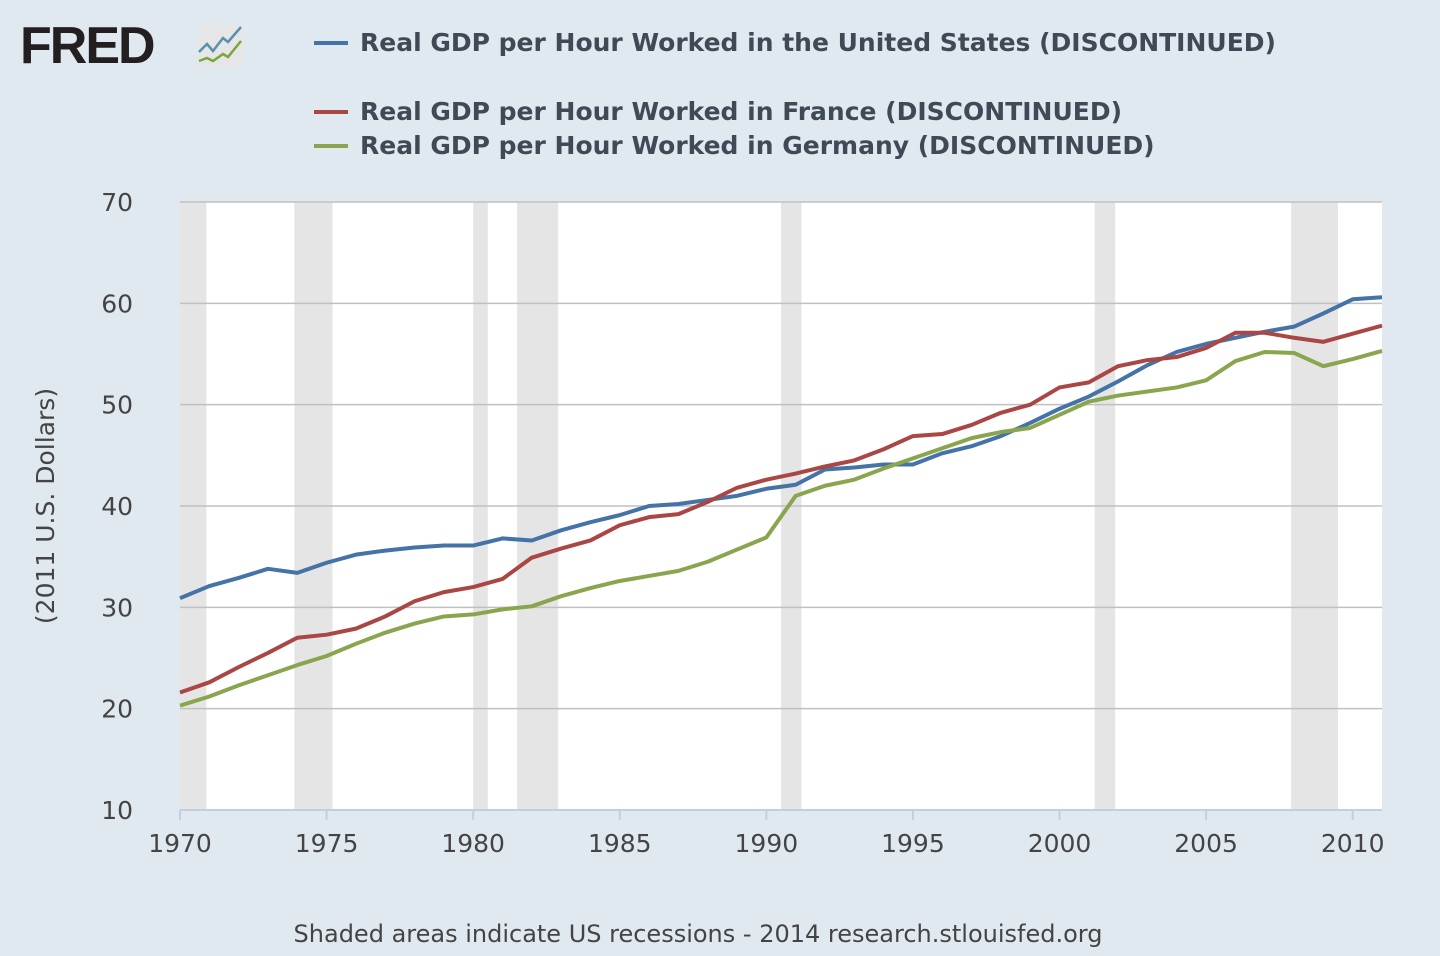  I want to click on fred-logo: FRED, so click(131, 46).